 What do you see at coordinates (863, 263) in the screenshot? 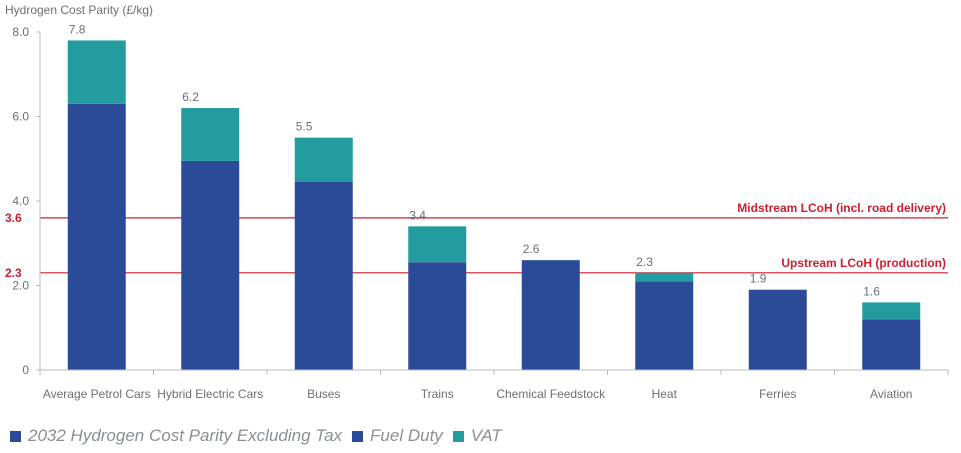
I see `reference-line-label: Upstream LCoH (production)` at bounding box center [863, 263].